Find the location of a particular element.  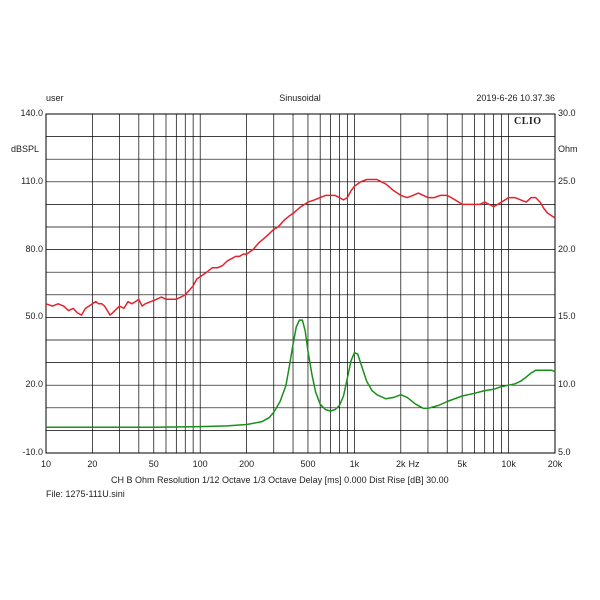

x-tick-label: 1k is located at coordinates (354, 464).